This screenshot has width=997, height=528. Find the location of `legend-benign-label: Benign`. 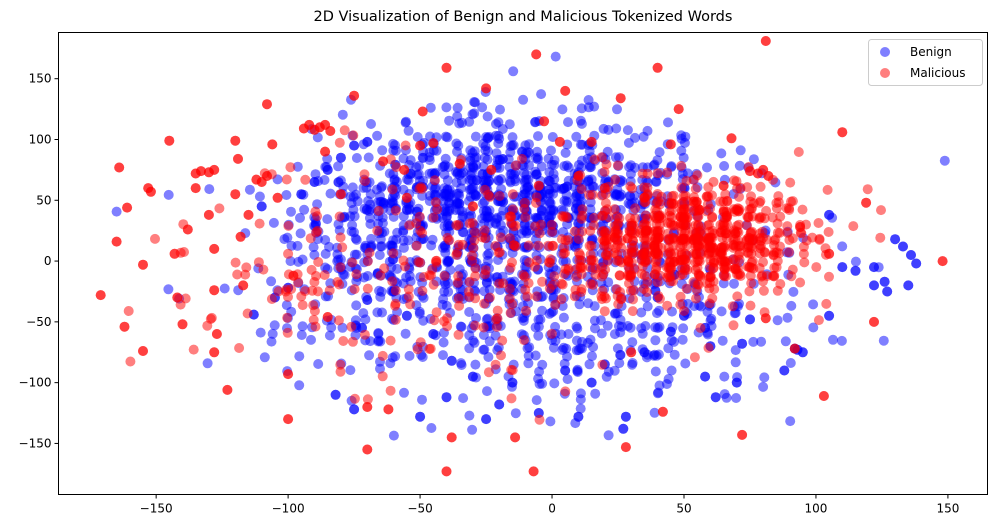

legend-benign-label: Benign is located at coordinates (931, 52).